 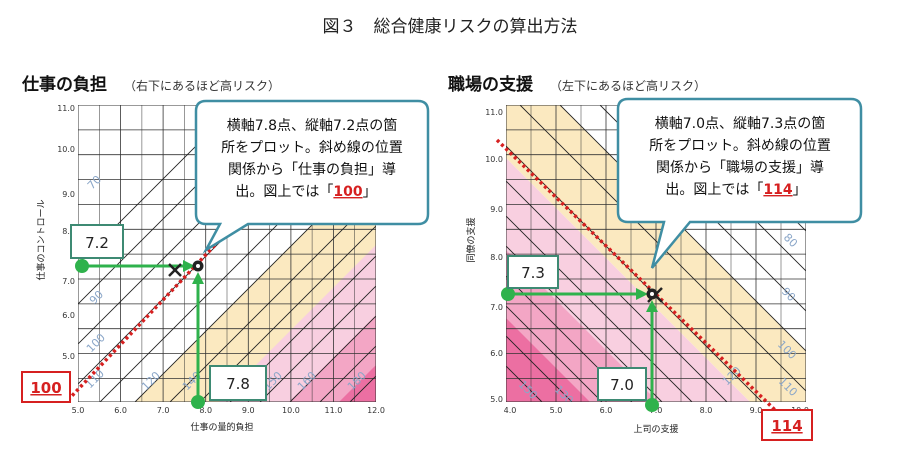 I want to click on x-tick: 11.0, so click(x=333, y=410).